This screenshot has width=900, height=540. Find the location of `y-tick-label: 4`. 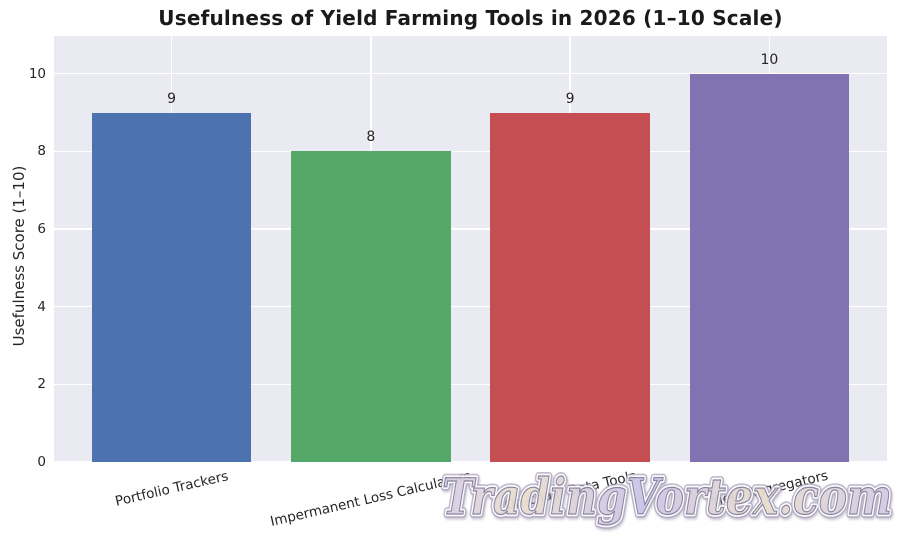

y-tick-label: 4 is located at coordinates (41, 306).